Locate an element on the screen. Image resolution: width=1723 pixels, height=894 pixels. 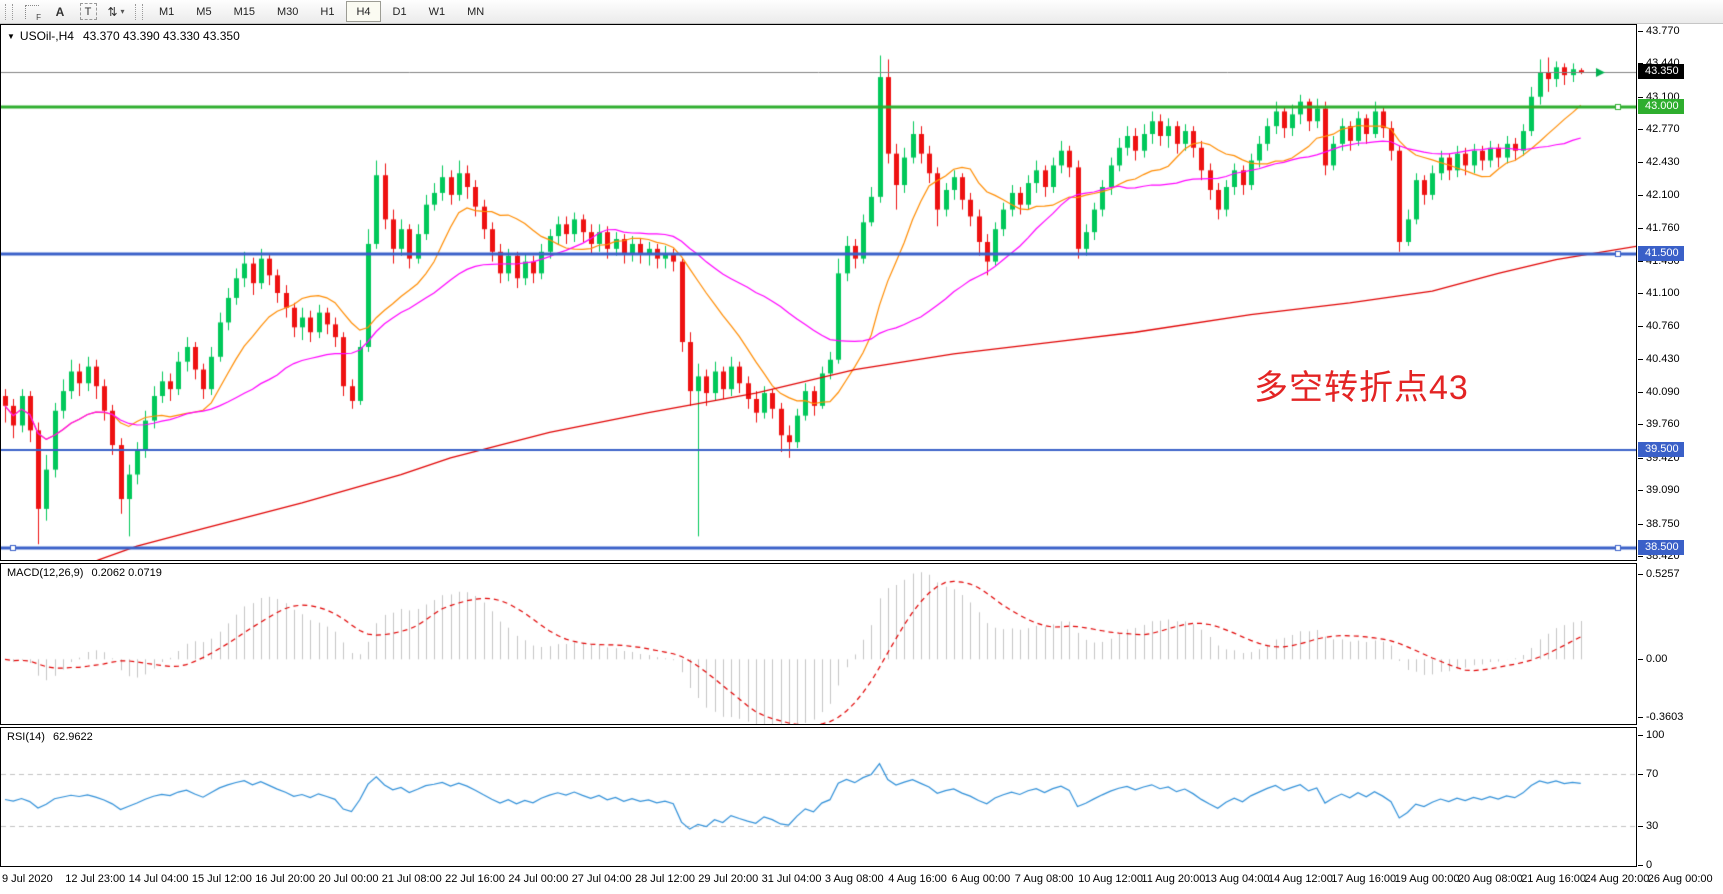
date-label: 21 Aug 16:00 is located at coordinates (1554, 879).